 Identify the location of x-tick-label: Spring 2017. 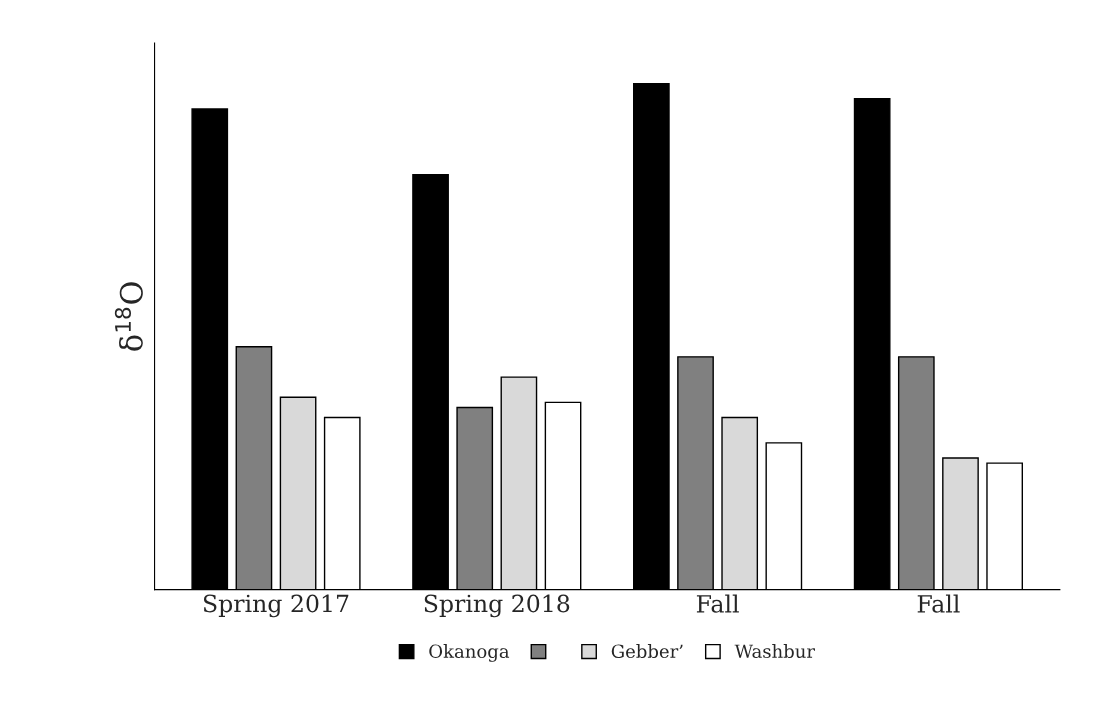
(276, 606).